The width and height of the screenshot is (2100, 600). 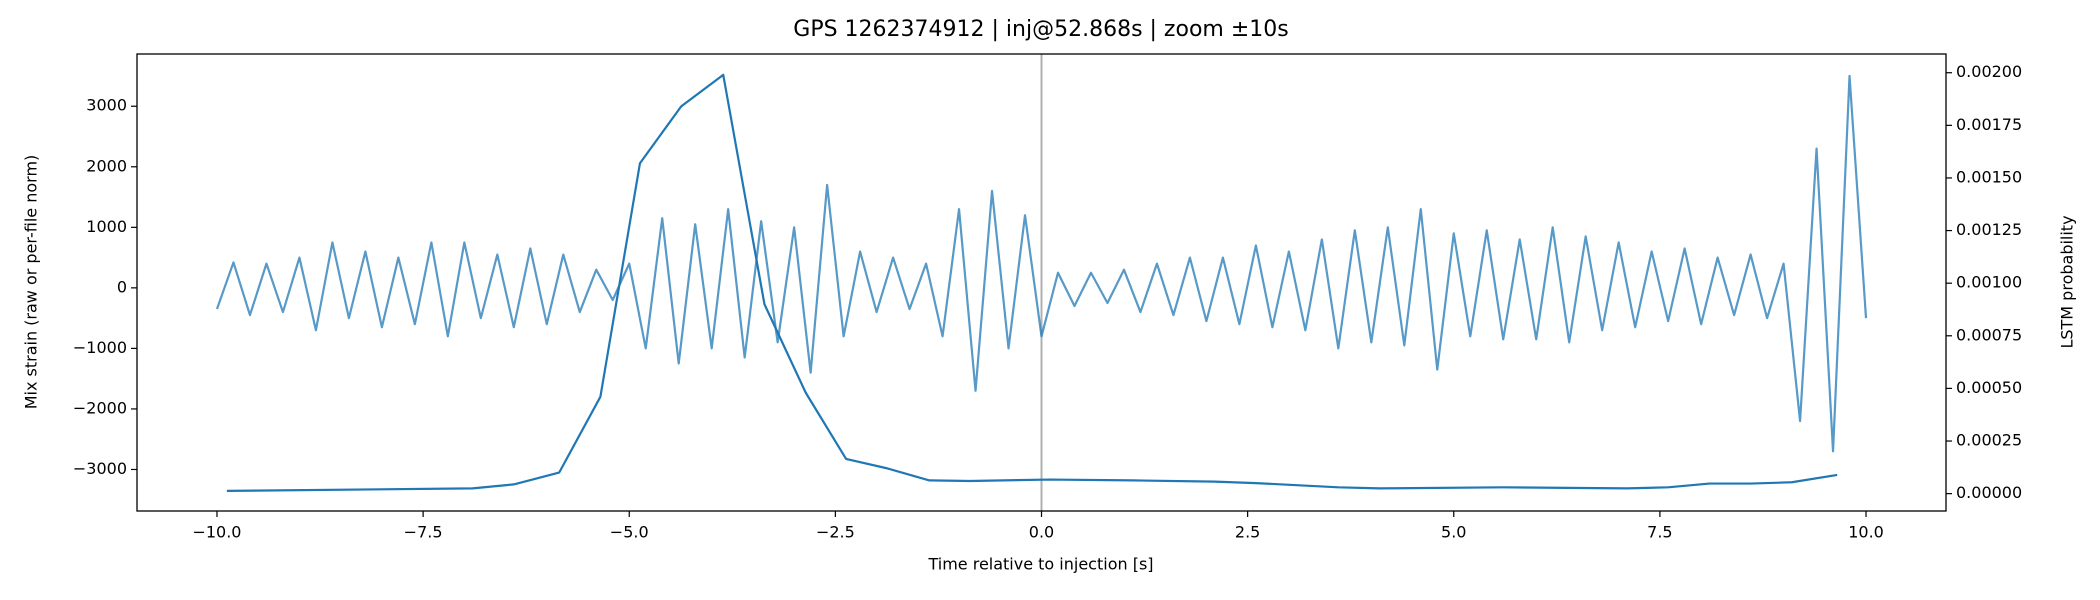 What do you see at coordinates (106, 165) in the screenshot?
I see `y-tick-label: 2000` at bounding box center [106, 165].